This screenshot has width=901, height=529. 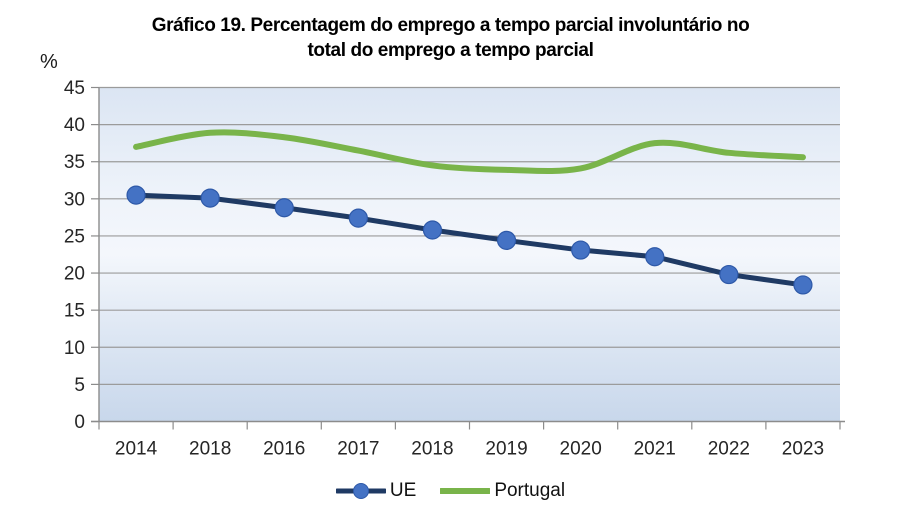 I want to click on y-tick-label: 0, so click(x=79, y=422).